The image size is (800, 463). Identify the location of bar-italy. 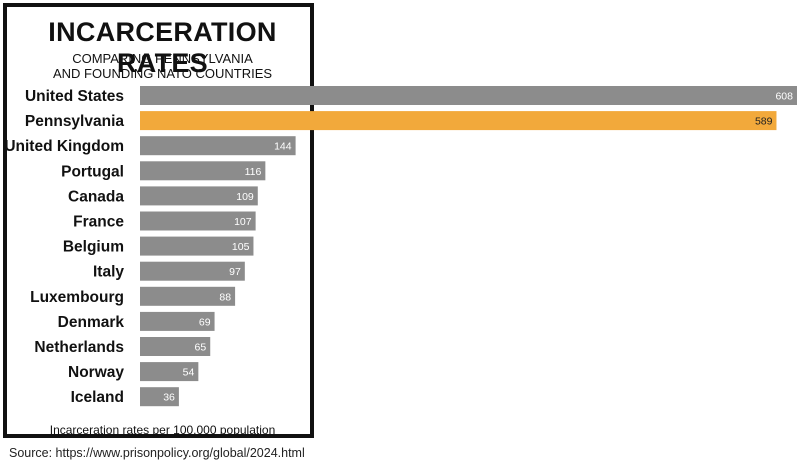
(192, 271).